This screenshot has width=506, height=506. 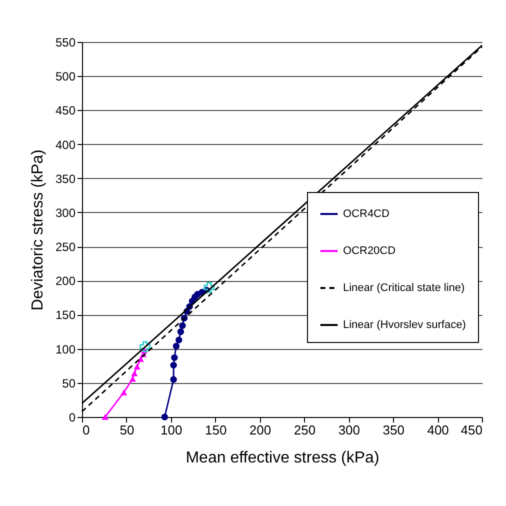 What do you see at coordinates (393, 430) in the screenshot?
I see `x-tick-label: 350` at bounding box center [393, 430].